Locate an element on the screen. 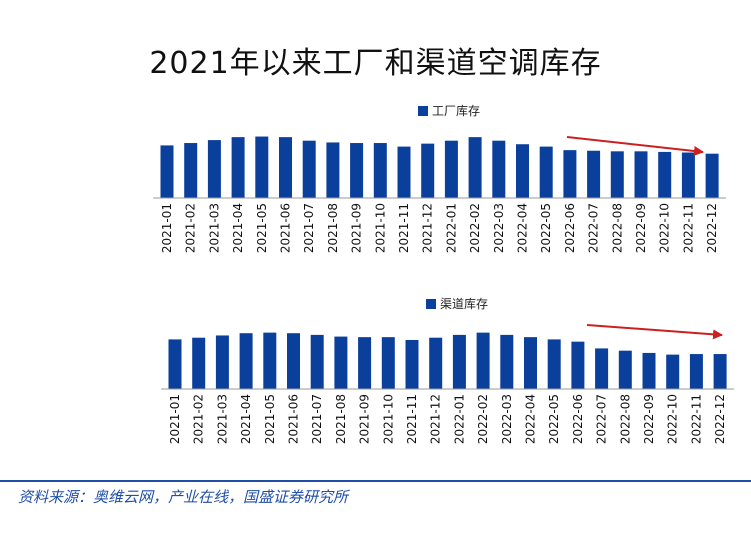 This screenshot has height=533, width=751. chart-title: 2021年以来工厂和渠道空调库存 is located at coordinates (375, 63).